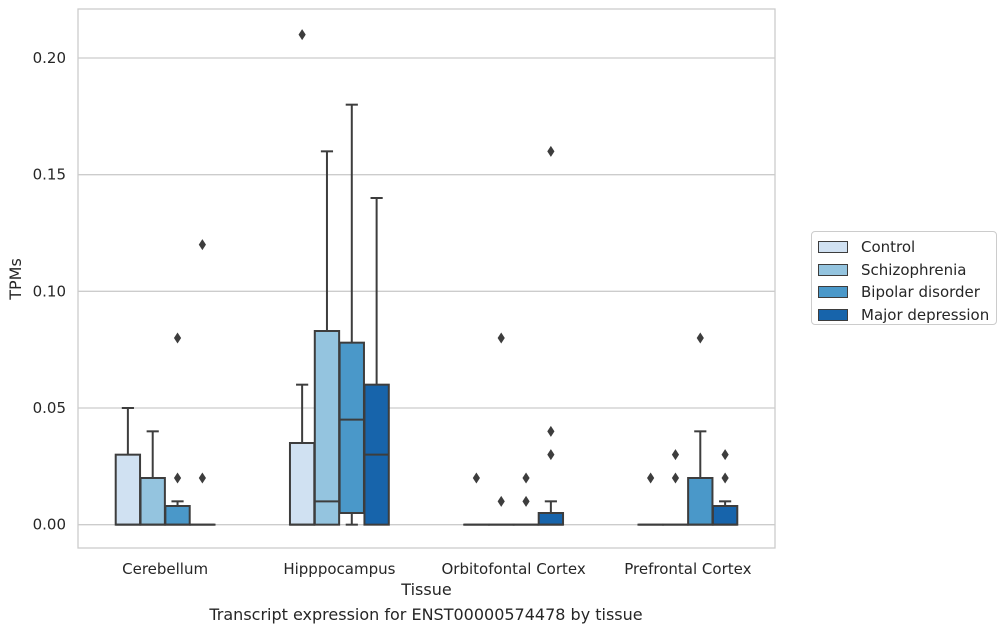 The width and height of the screenshot is (1007, 634). I want to click on legend-item-schizophrenia: Schizophrenia, so click(907, 270).